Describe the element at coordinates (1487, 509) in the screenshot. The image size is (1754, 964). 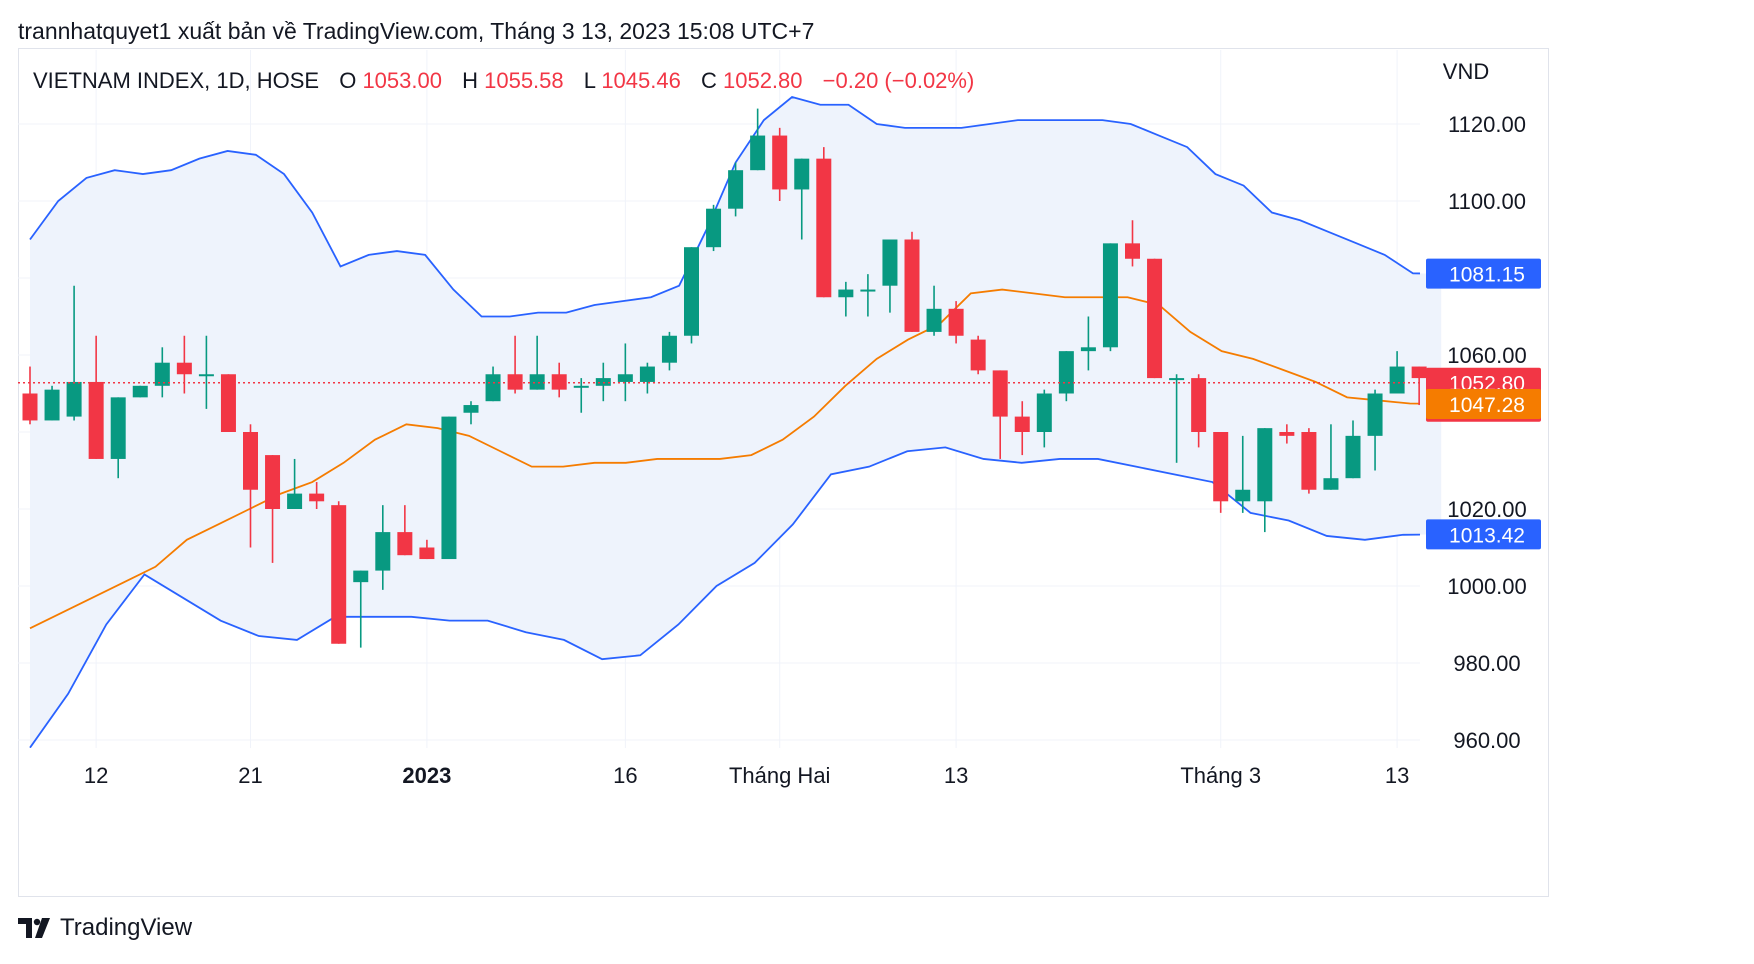
I see `y-tick-label: 1020.00` at that location.